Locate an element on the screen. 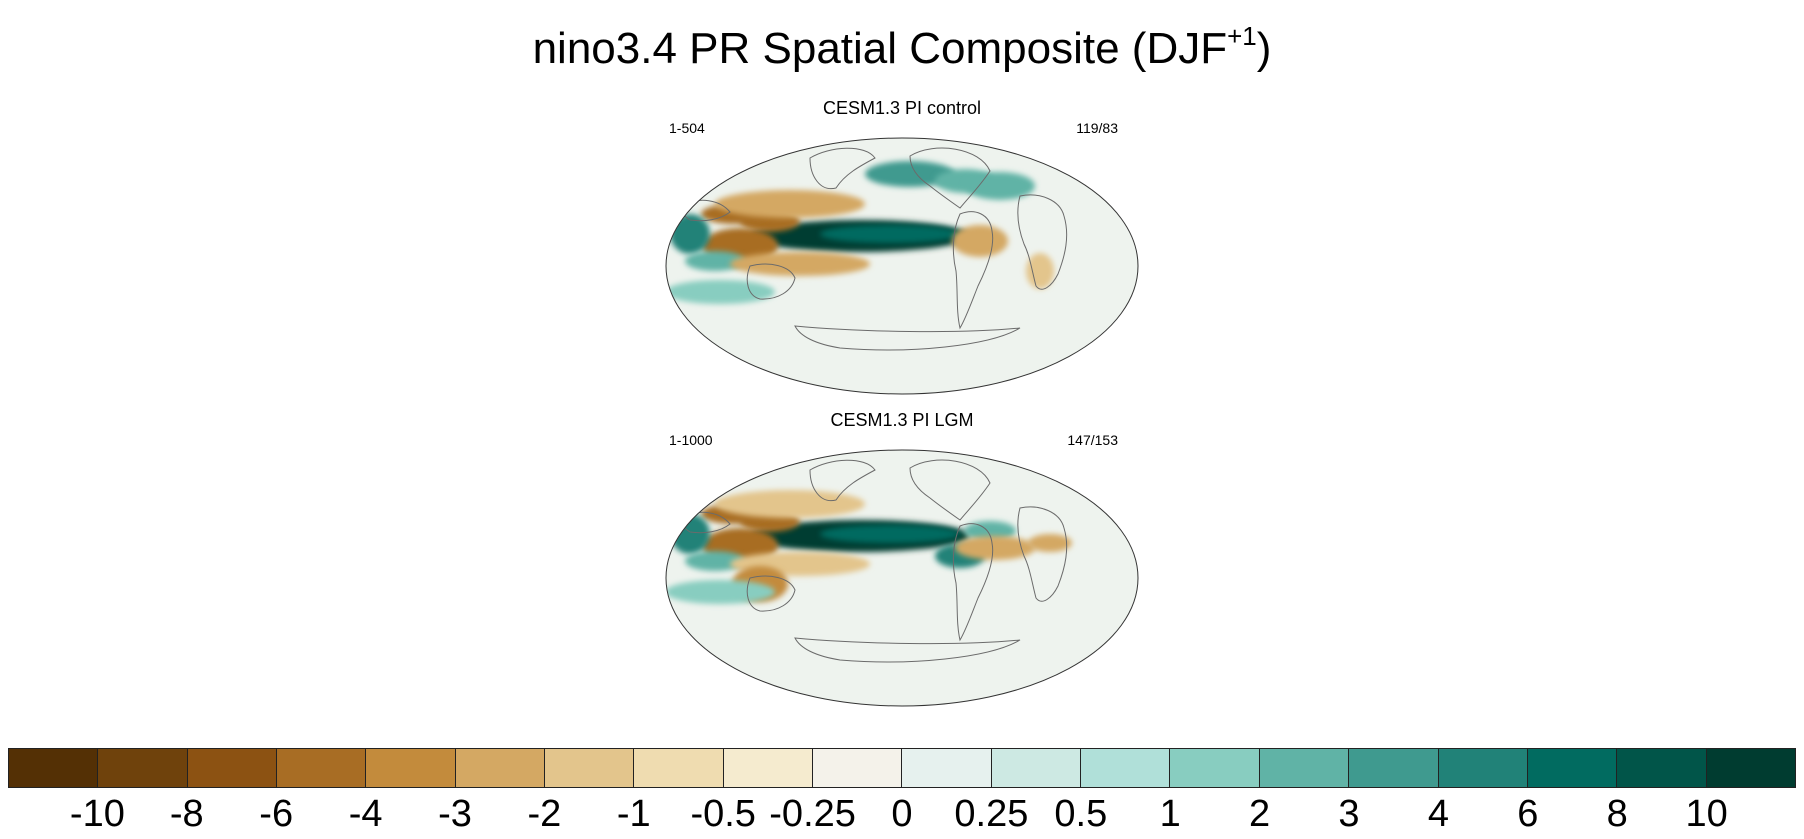 Image resolution: width=1804 pixels, height=839 pixels. colorbar-tick-label: 1 is located at coordinates (1170, 814).